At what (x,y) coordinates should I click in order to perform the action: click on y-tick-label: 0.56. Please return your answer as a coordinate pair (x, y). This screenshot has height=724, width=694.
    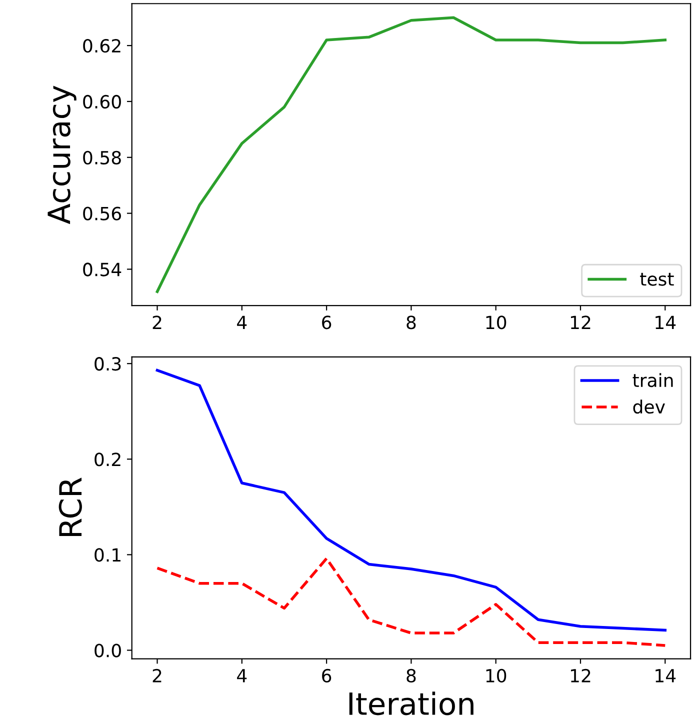
    Looking at the image, I should click on (102, 213).